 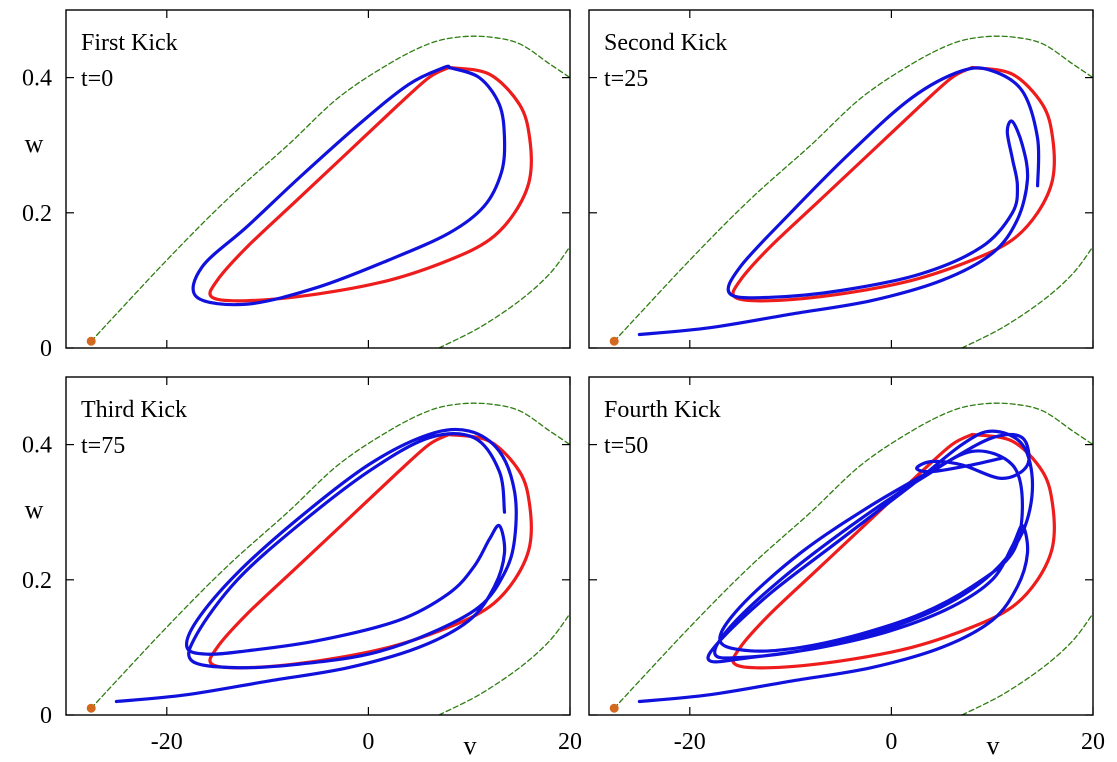 I want to click on panel-title: Third Kick, so click(x=134, y=410).